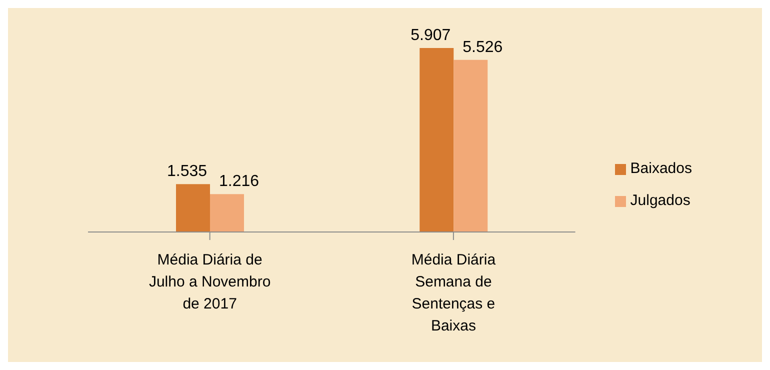 The width and height of the screenshot is (770, 370). I want to click on data-label: 5.526, so click(482, 47).